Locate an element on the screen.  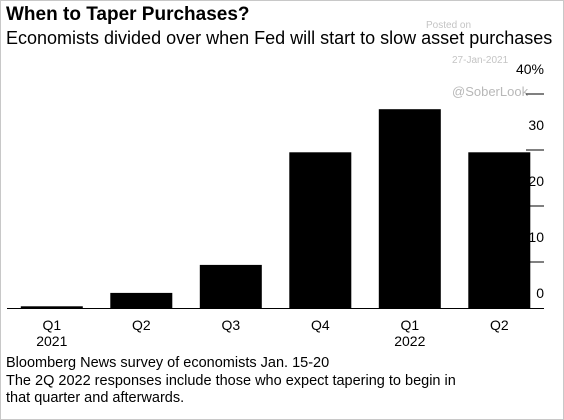
y-axis: 0 10 20 30 40% is located at coordinates (530, 181).